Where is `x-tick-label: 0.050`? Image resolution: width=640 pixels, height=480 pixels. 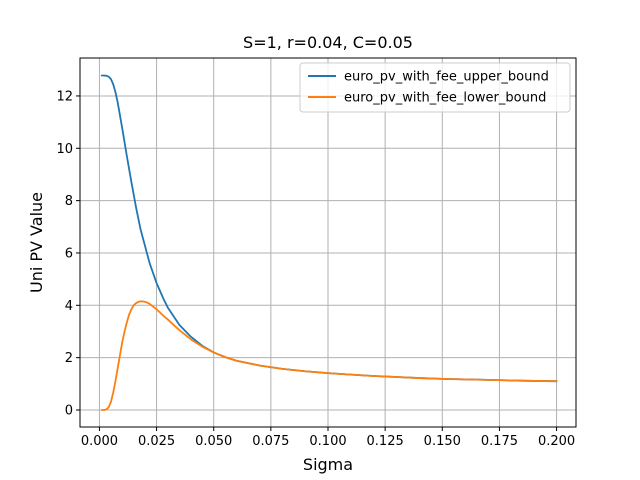
x-tick-label: 0.050 is located at coordinates (213, 441).